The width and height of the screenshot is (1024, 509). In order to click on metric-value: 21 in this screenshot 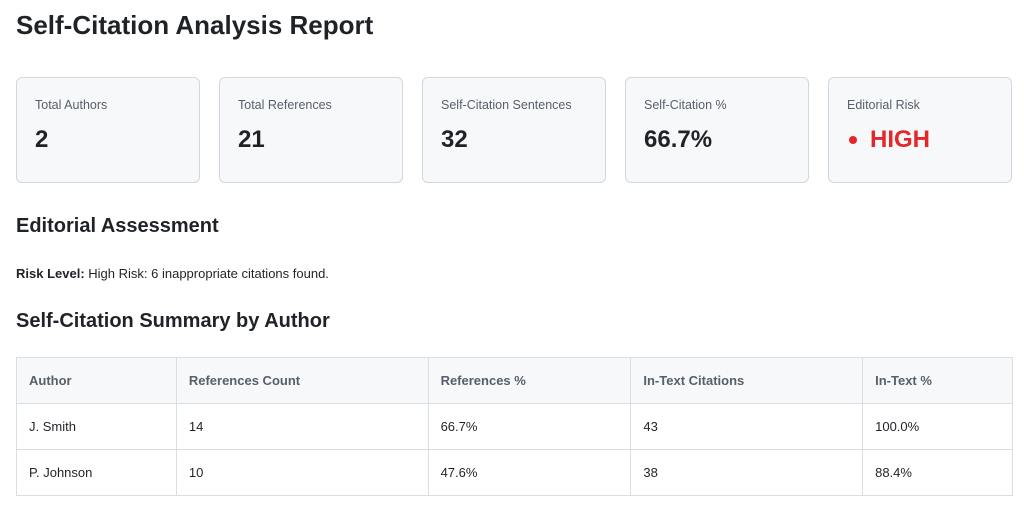, I will do `click(251, 139)`.